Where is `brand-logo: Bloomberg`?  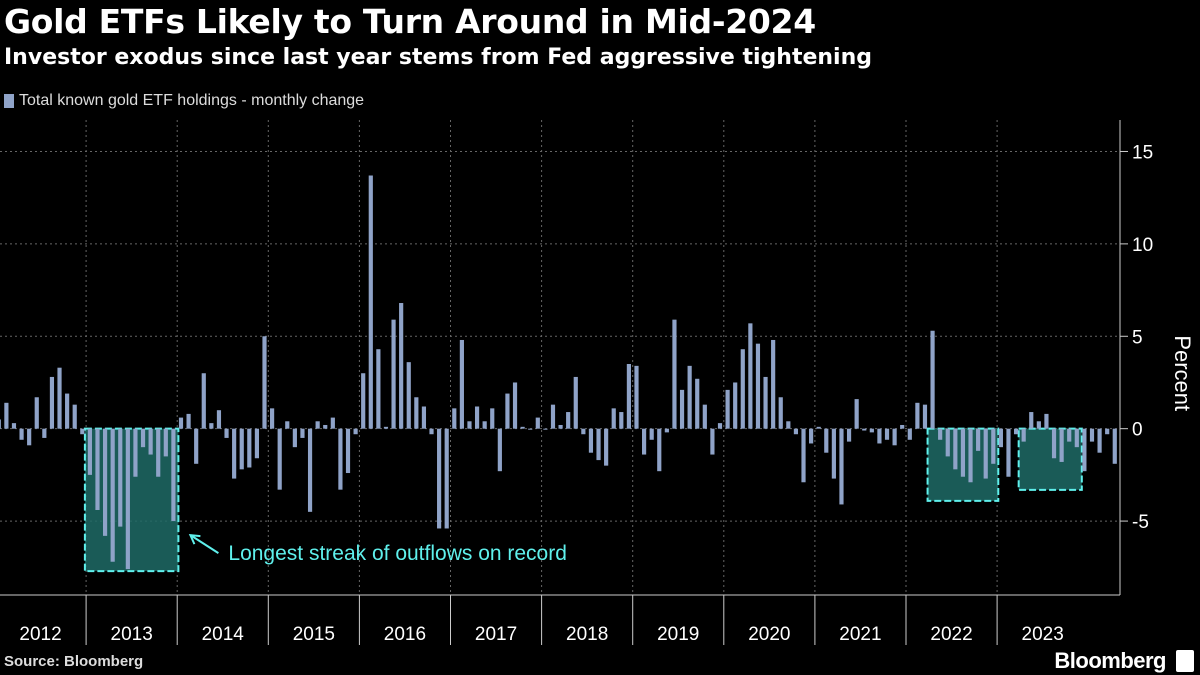
brand-logo: Bloomberg is located at coordinates (1110, 660).